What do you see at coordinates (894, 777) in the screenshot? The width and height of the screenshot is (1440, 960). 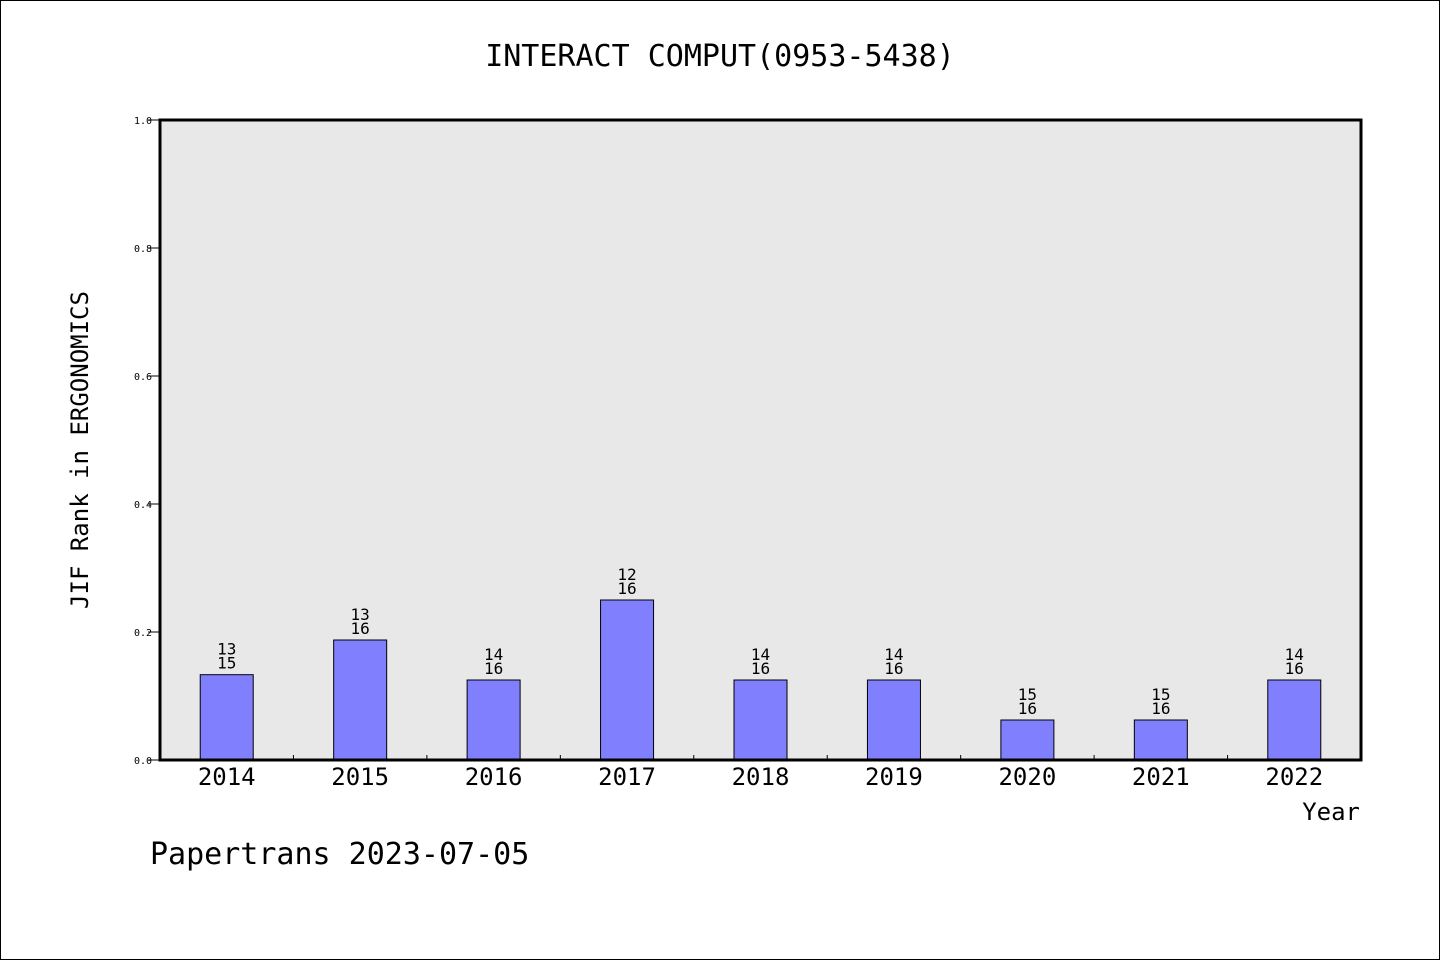 I see `x-tick-label-2019: 2019` at bounding box center [894, 777].